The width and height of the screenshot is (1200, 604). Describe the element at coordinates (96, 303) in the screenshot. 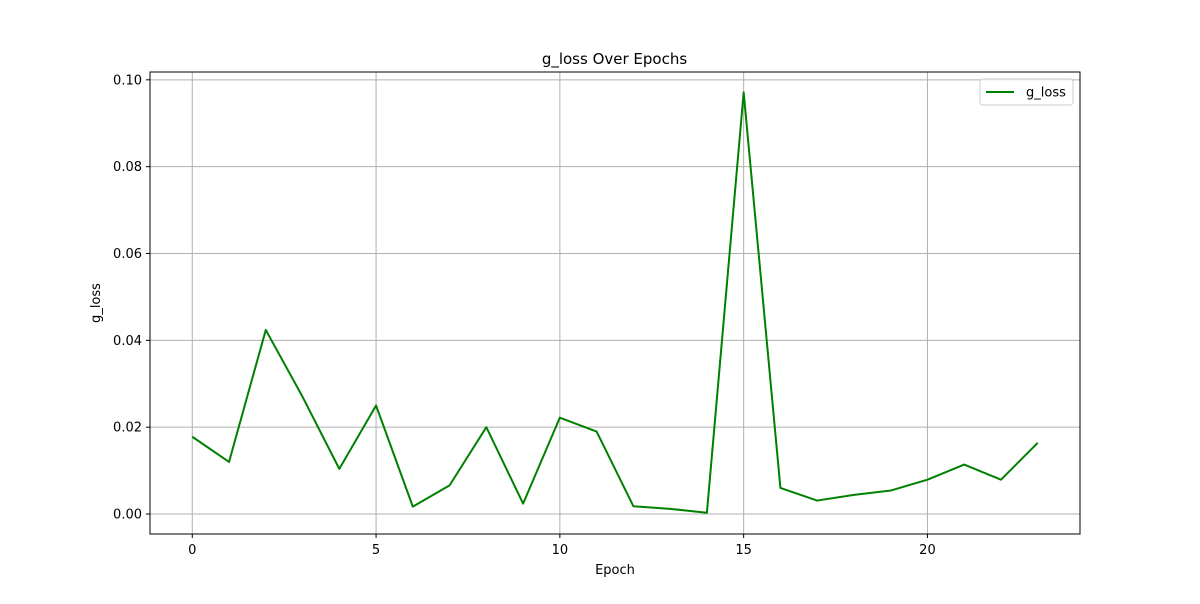

I see `y-axis-label: g_loss` at that location.